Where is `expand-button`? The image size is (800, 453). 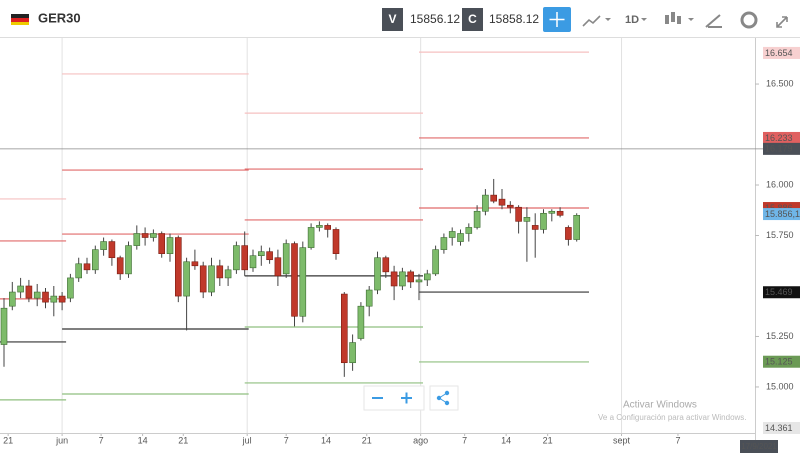
expand-button is located at coordinates (782, 22).